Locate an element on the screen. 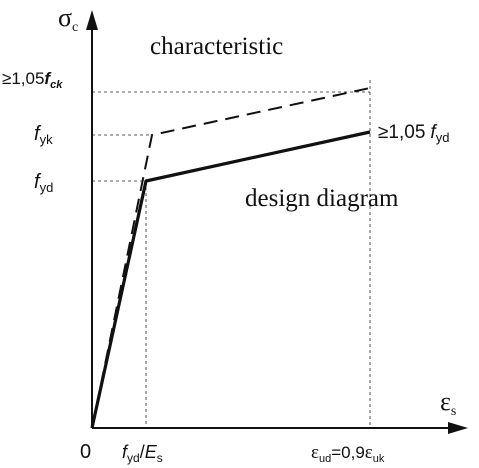  y-axis-title: σc is located at coordinates (68, 19).